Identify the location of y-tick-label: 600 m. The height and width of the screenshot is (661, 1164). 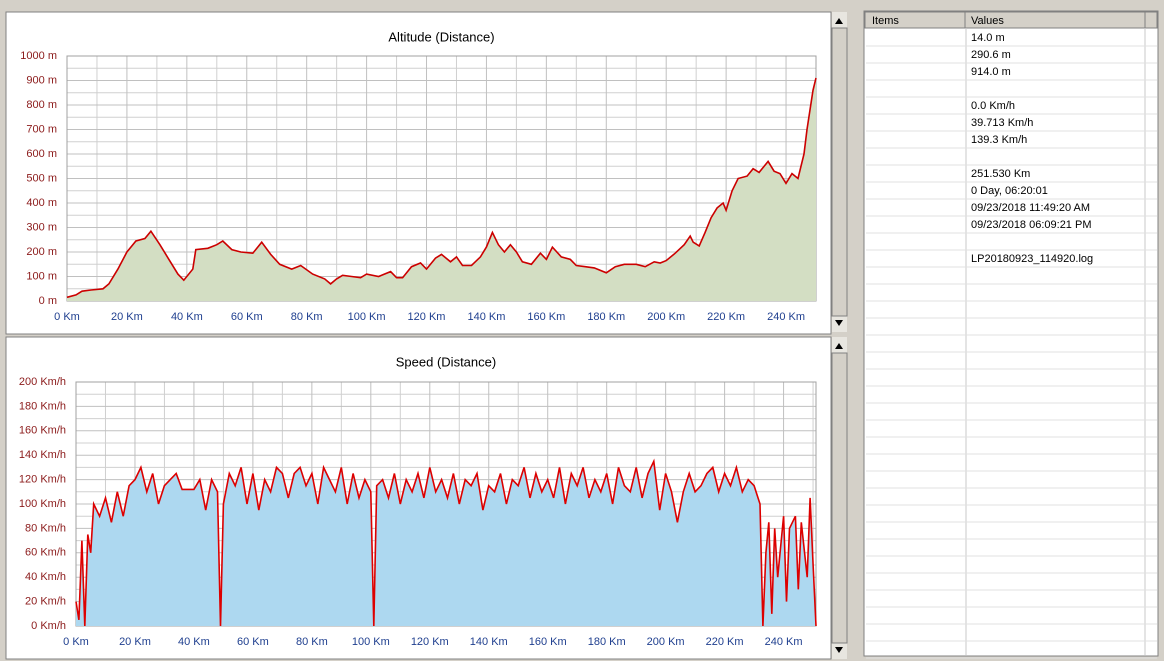
(41, 154).